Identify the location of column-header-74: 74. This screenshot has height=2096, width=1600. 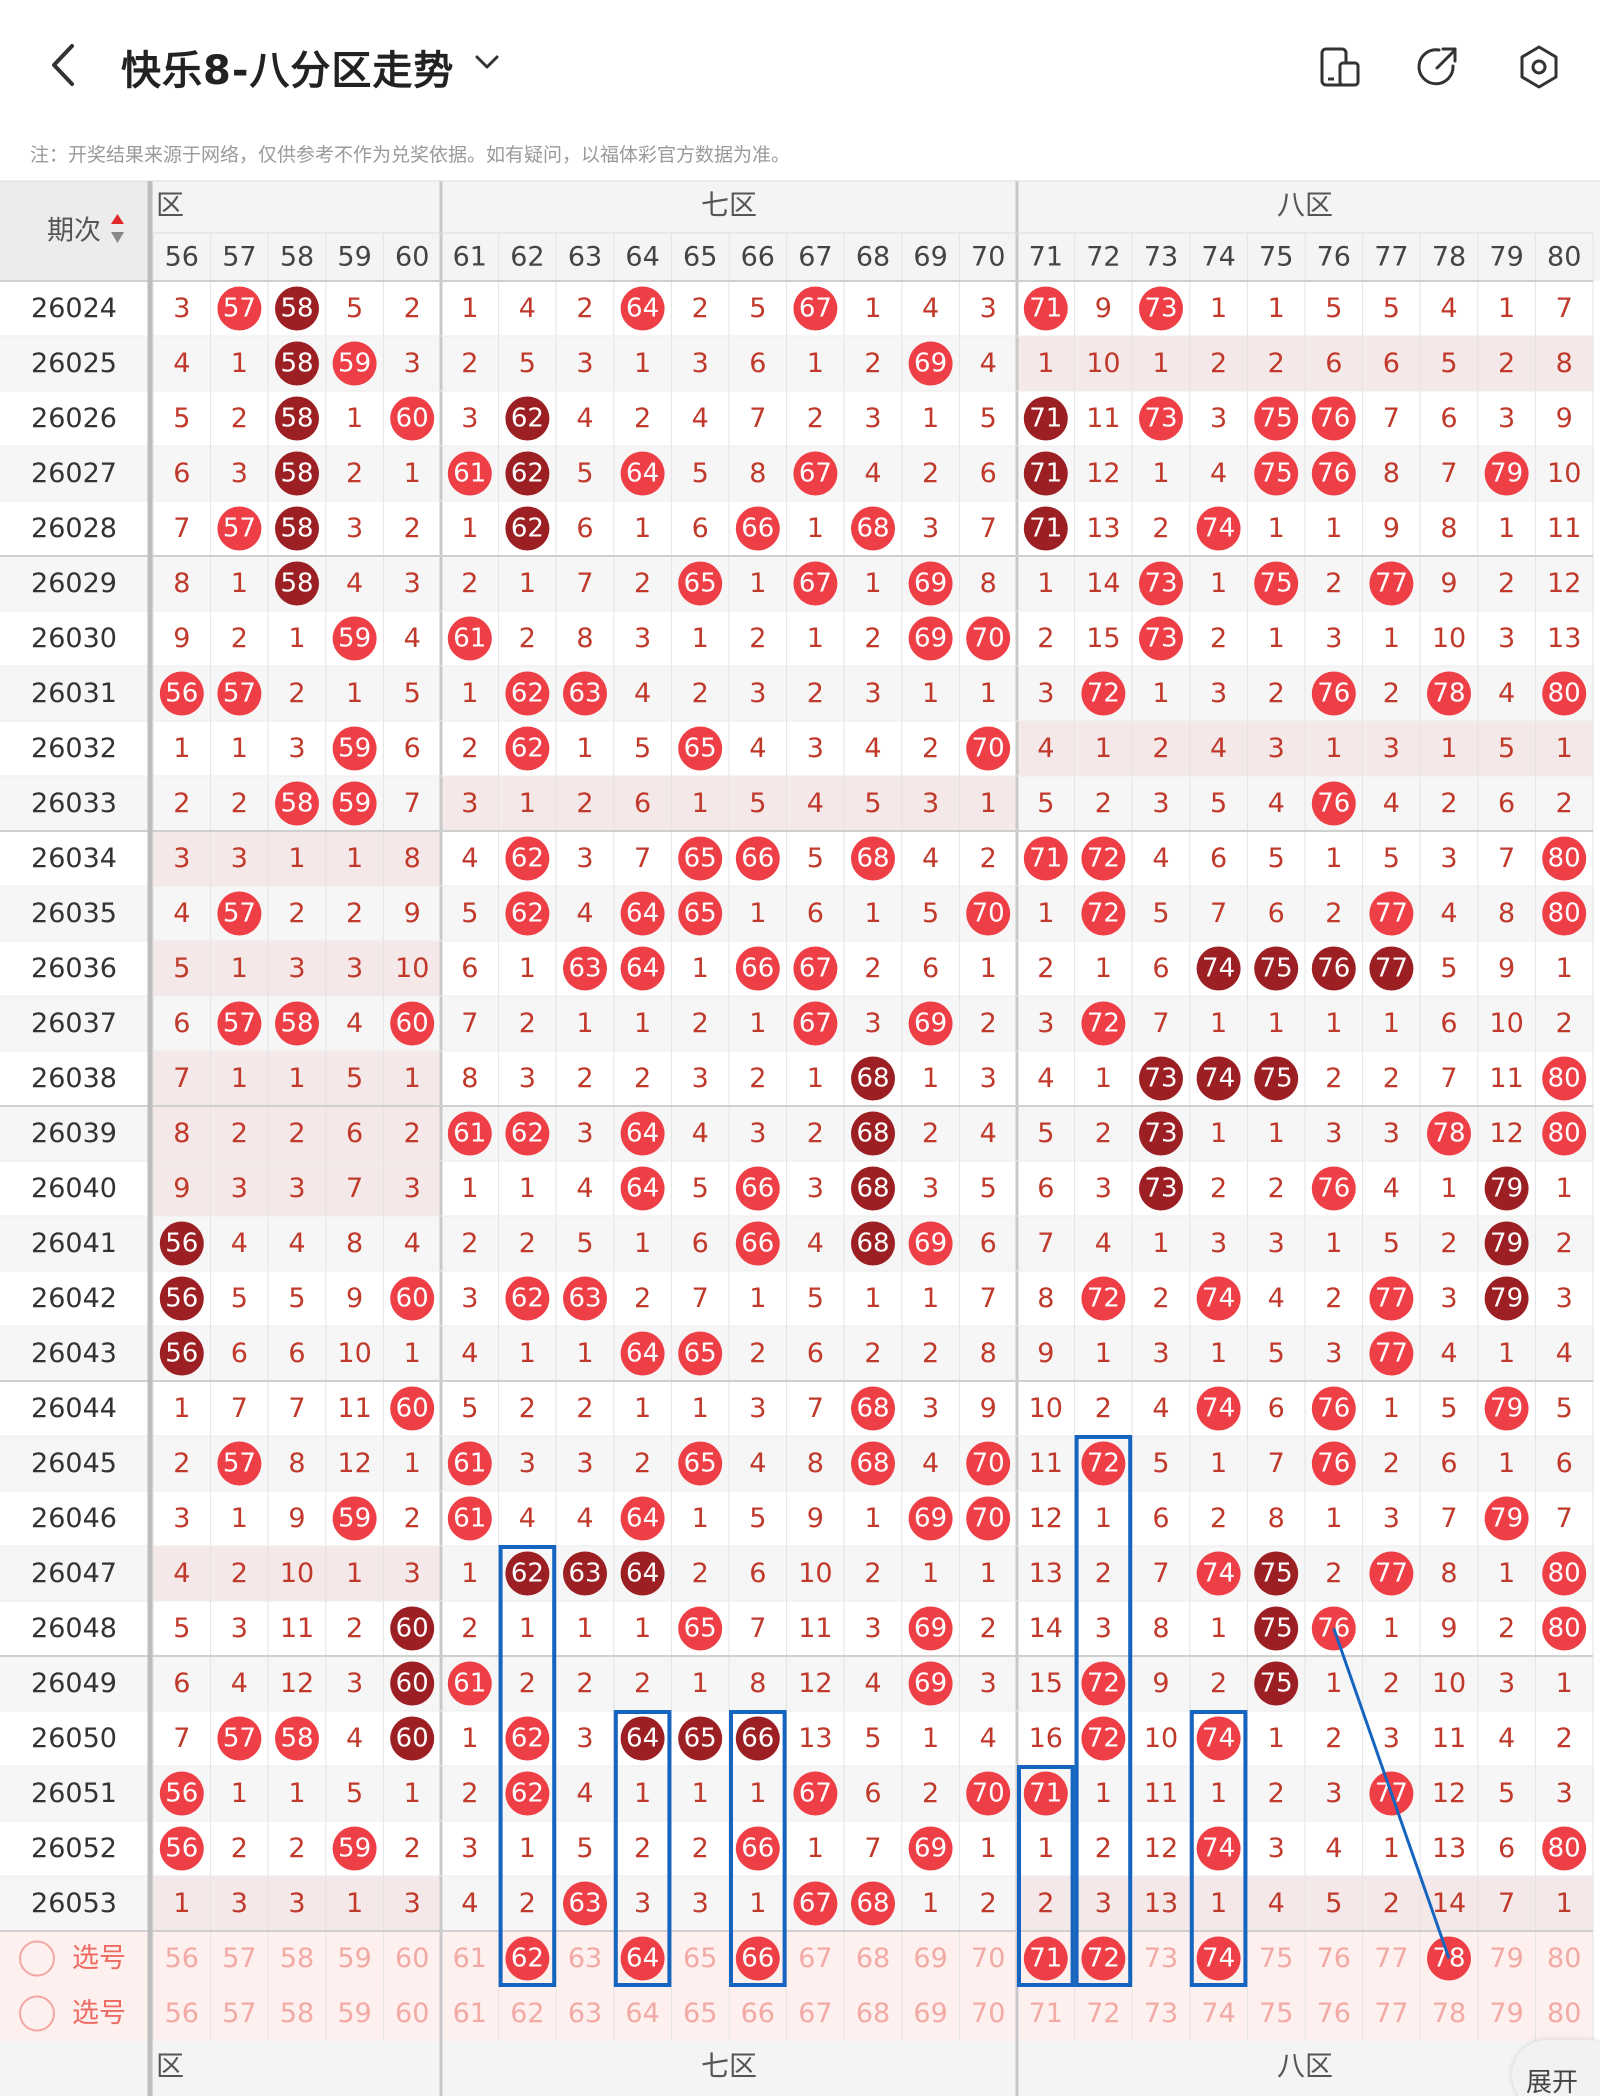
(1218, 257).